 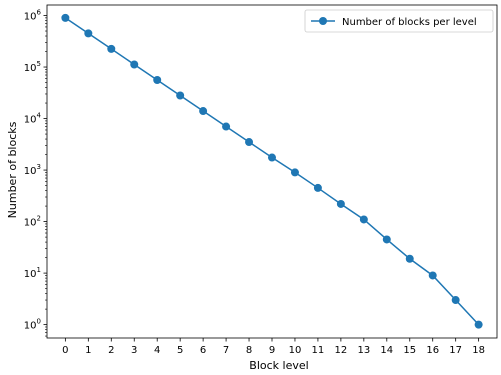 I want to click on x-tick-label: 8, so click(x=249, y=350).